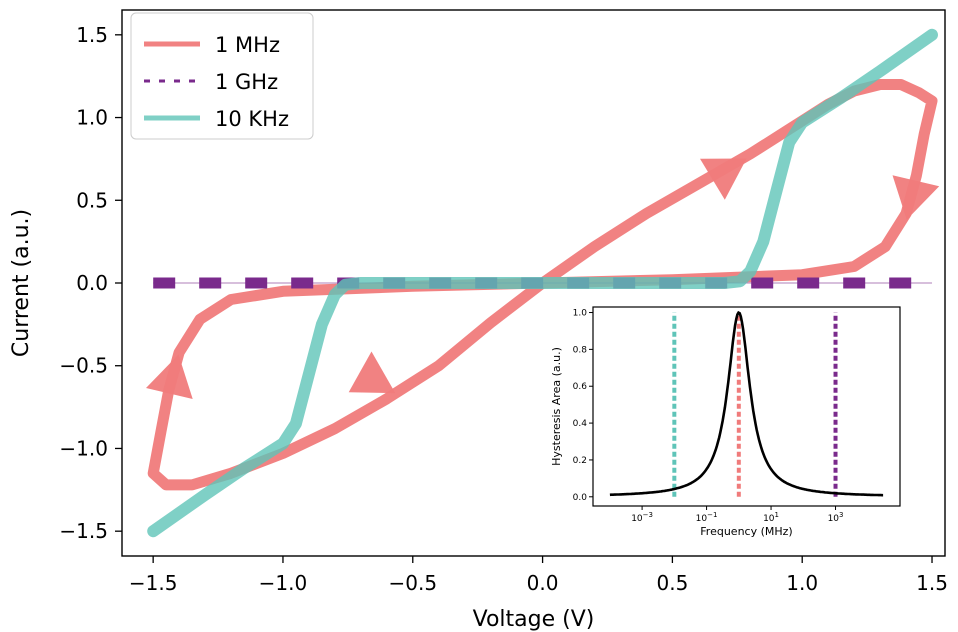 This screenshot has width=958, height=632. Describe the element at coordinates (556, 406) in the screenshot. I see `inset-y-axis-label: Hysteresis Area (a.u.)` at that location.